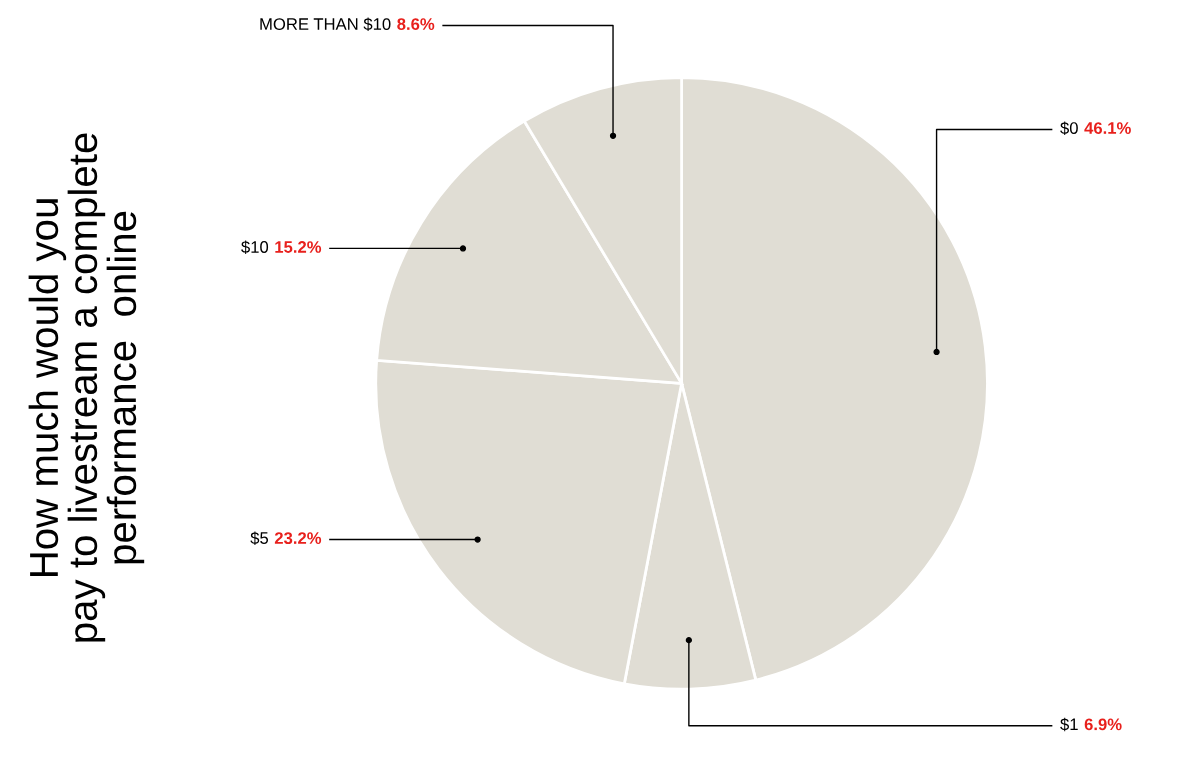 The width and height of the screenshot is (1200, 776). I want to click on slice-label: $10, so click(255, 247).